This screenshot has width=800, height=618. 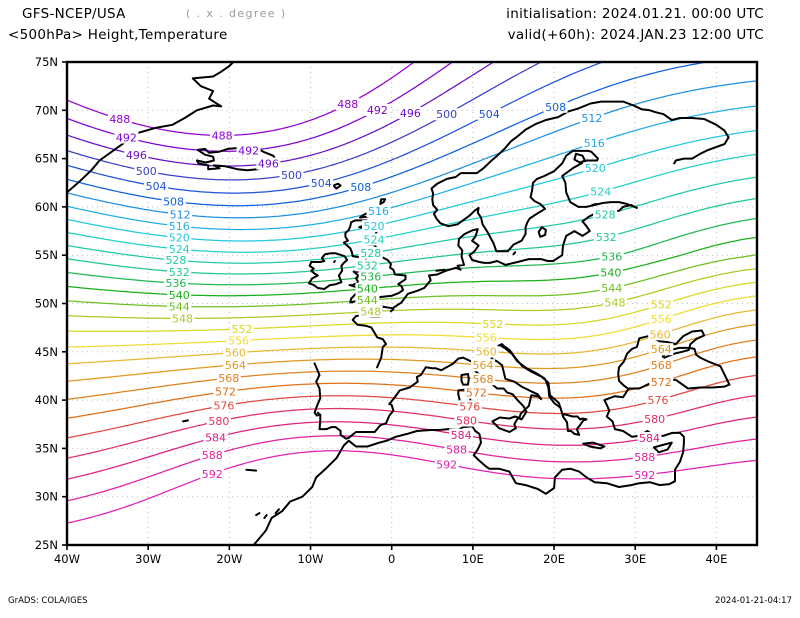 What do you see at coordinates (391, 559) in the screenshot?
I see `x-tick-label: 0` at bounding box center [391, 559].